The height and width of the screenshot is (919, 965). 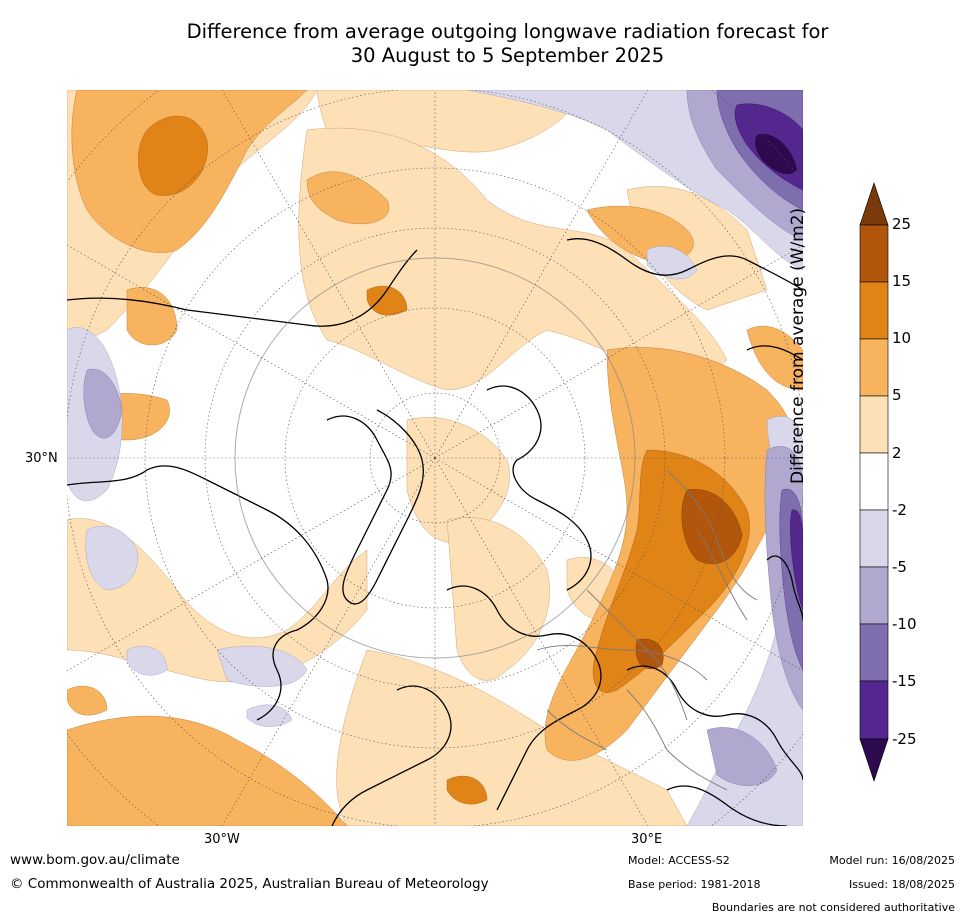 What do you see at coordinates (901, 884) in the screenshot?
I see `footer-issued: Issued: 18/08/2025` at bounding box center [901, 884].